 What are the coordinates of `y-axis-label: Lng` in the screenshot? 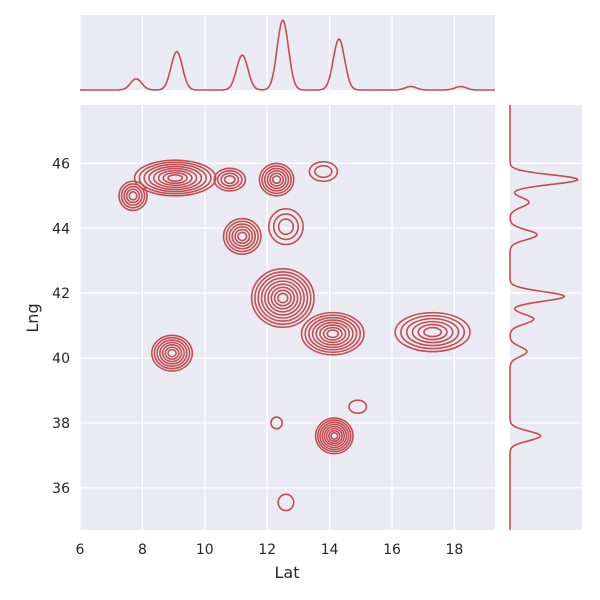 It's located at (32, 317).